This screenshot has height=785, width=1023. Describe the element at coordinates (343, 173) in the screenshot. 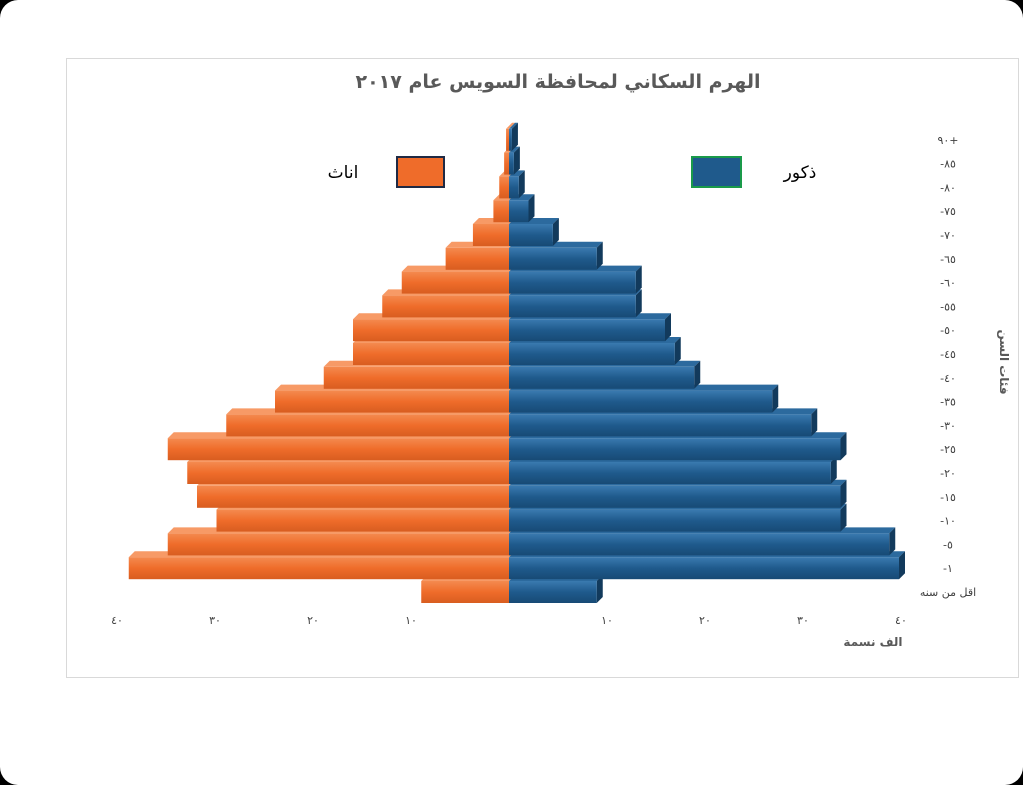

I see `legend-label-female: اناث` at that location.